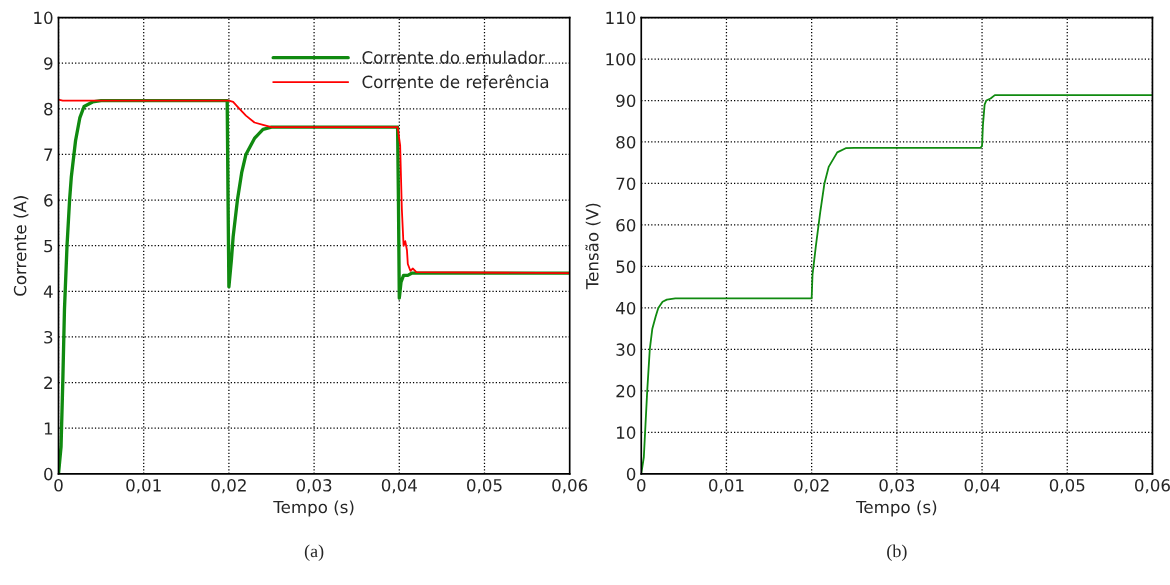 The image size is (1170, 585). What do you see at coordinates (48, 63) in the screenshot?
I see `y-tick-label: 9` at bounding box center [48, 63].